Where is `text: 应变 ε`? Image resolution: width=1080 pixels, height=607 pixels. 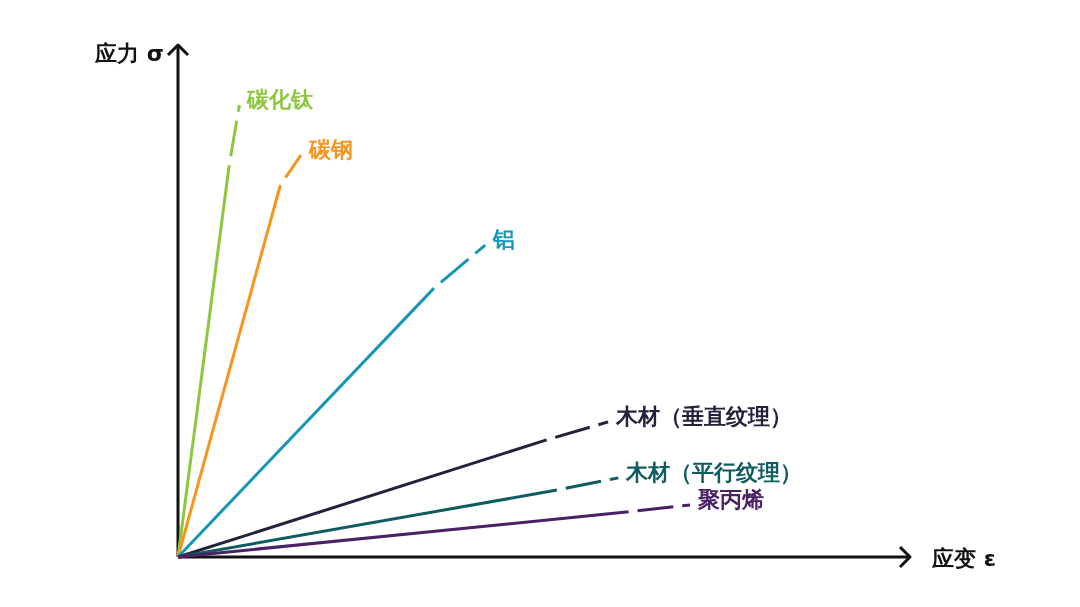 text: 应变 ε is located at coordinates (963, 558).